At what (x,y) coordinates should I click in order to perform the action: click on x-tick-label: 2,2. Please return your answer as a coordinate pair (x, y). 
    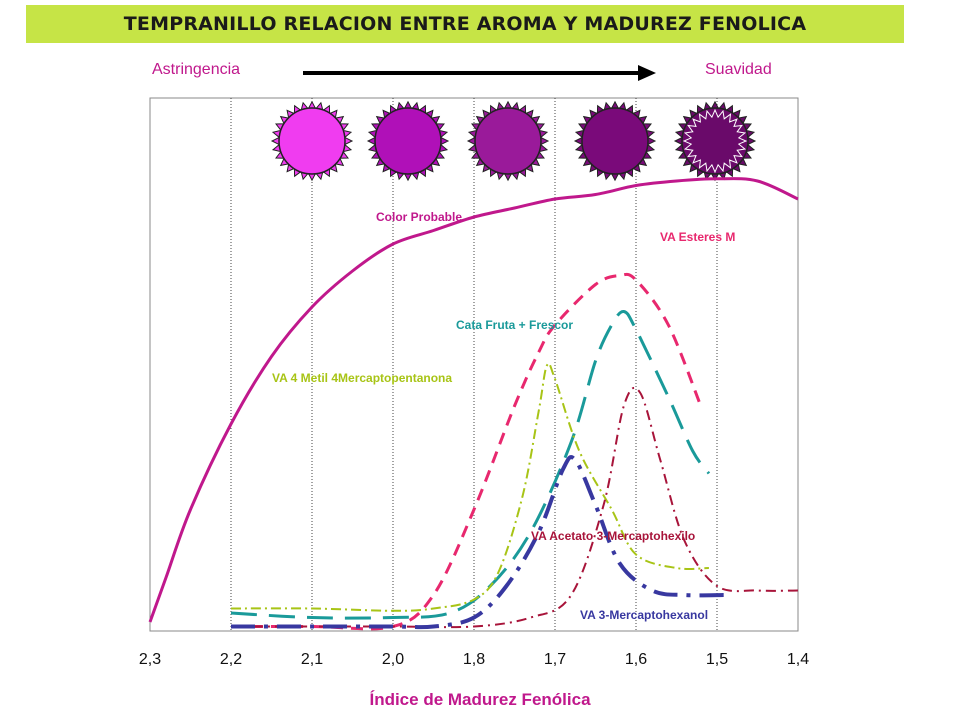
    Looking at the image, I should click on (231, 659).